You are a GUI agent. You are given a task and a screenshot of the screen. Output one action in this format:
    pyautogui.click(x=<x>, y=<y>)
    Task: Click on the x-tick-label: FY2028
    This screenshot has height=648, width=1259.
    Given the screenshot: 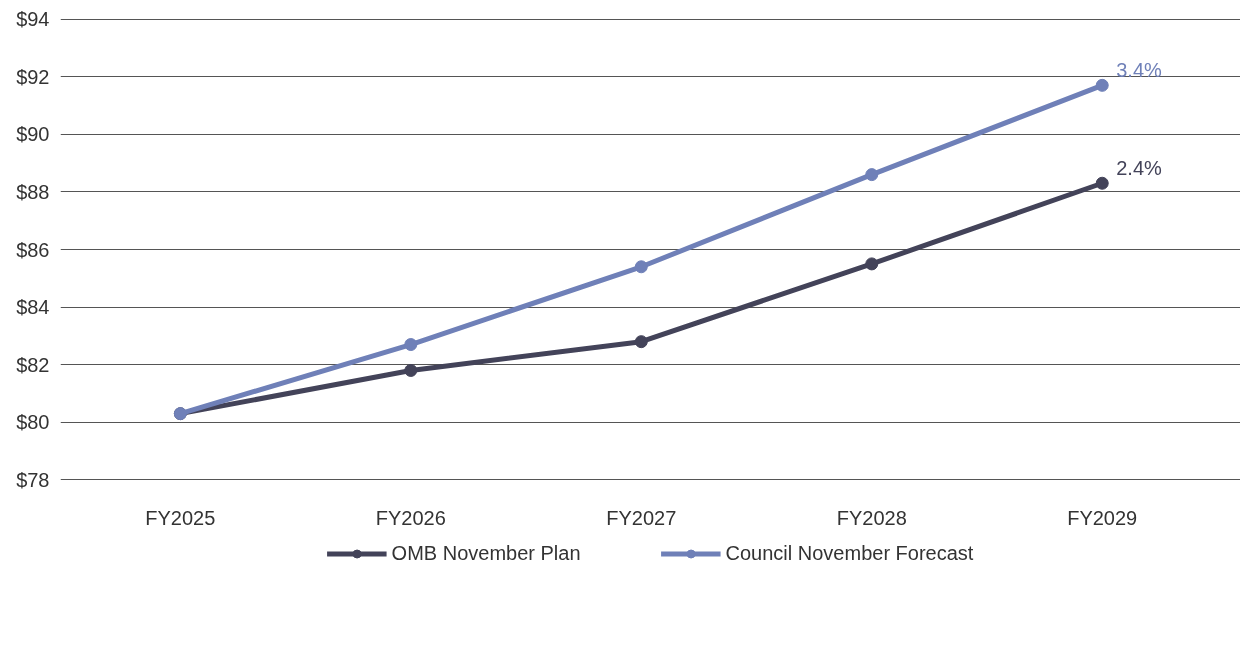 What is the action you would take?
    pyautogui.click(x=871, y=517)
    